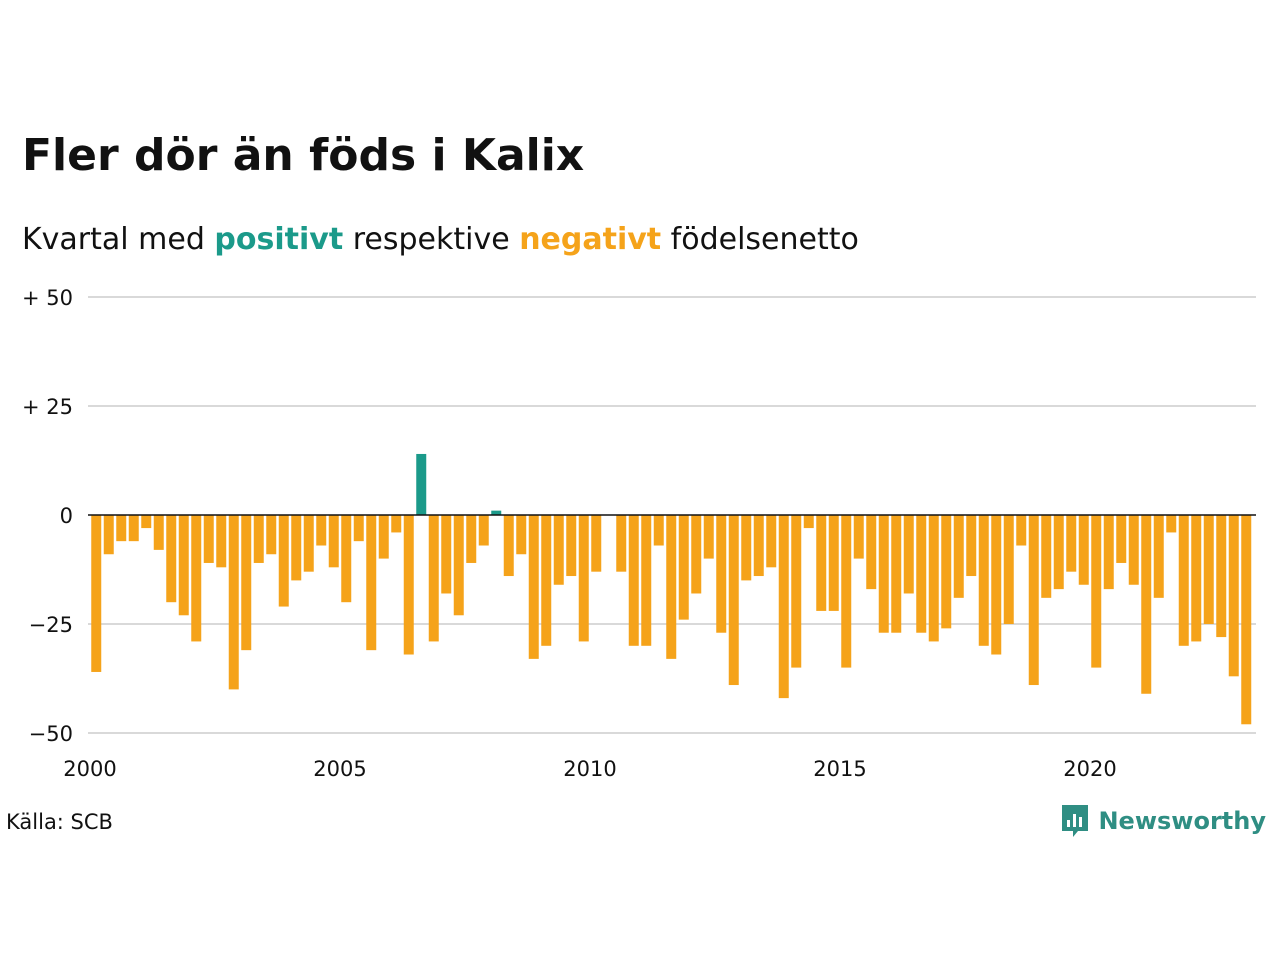 This screenshot has height=960, width=1280. I want to click on brand-logo: Newsworthy, so click(1163, 821).